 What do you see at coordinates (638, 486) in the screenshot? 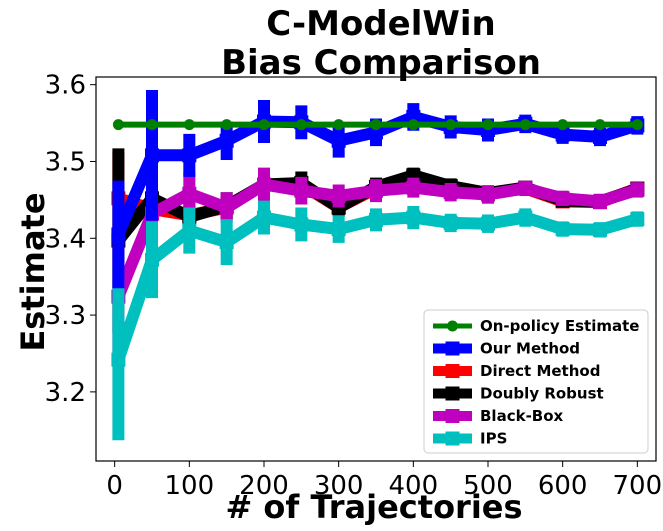
I see `x-tick-label: 700` at bounding box center [638, 486].